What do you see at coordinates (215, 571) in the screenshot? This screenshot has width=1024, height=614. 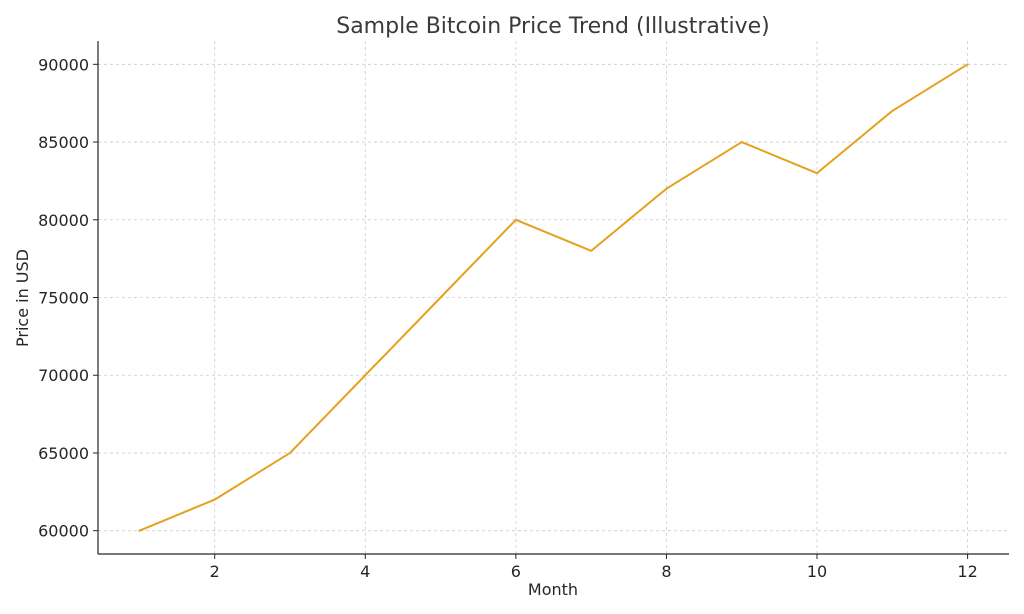 I see `x-tick-label: 2` at bounding box center [215, 571].